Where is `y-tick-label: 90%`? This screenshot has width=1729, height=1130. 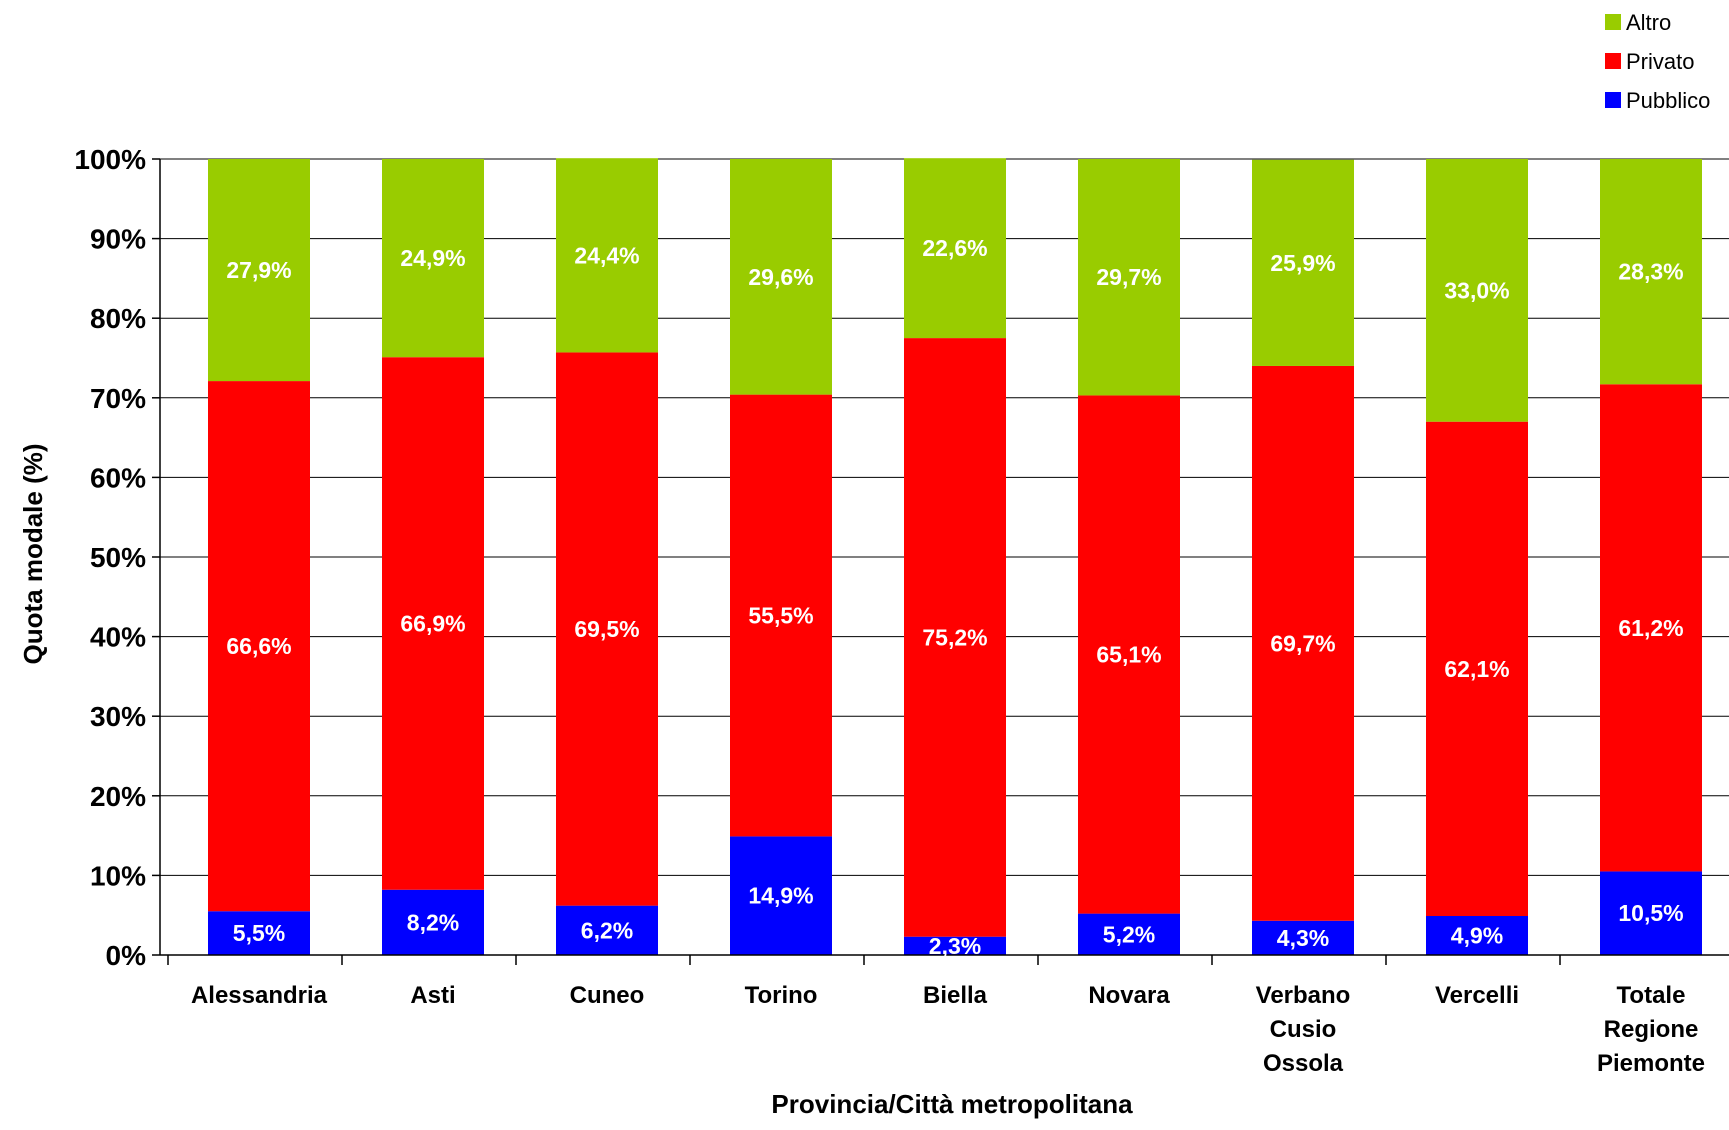
y-tick-label: 90% is located at coordinates (118, 239).